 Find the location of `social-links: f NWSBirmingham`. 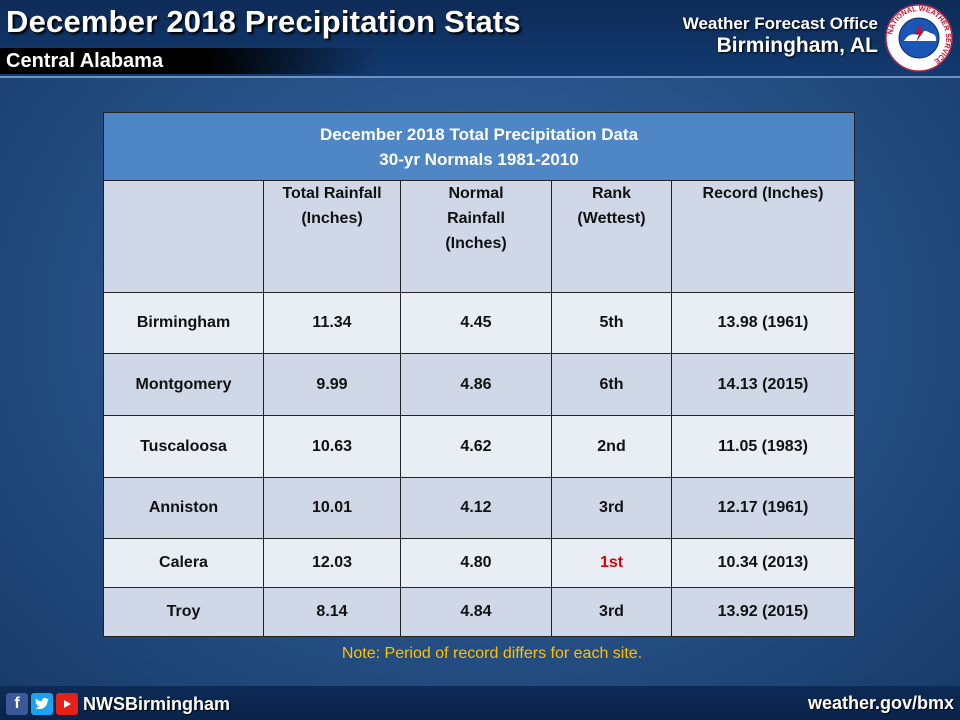

social-links: f NWSBirmingham is located at coordinates (118, 704).